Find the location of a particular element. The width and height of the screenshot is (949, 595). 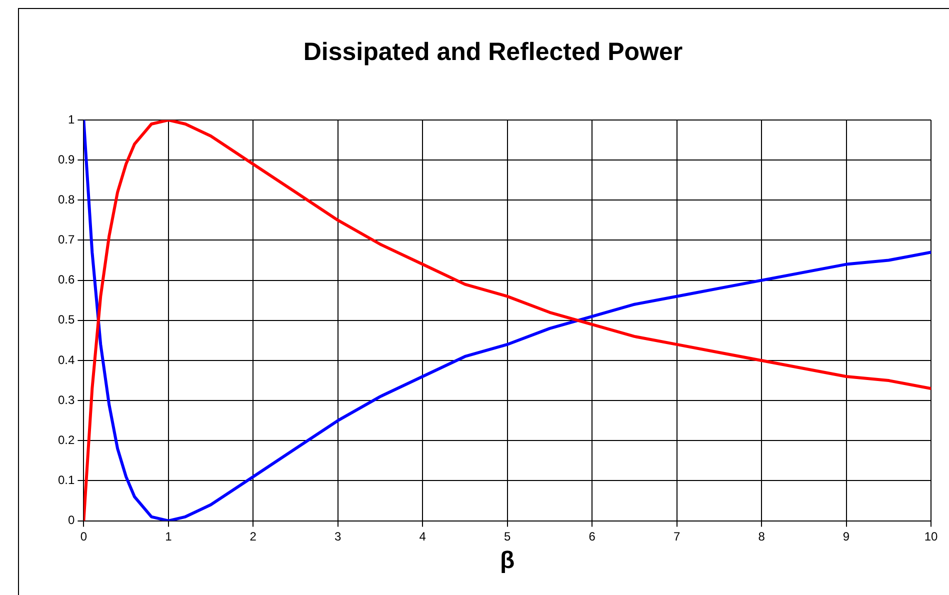

y-tick-label: 0.5 is located at coordinates (66, 319).